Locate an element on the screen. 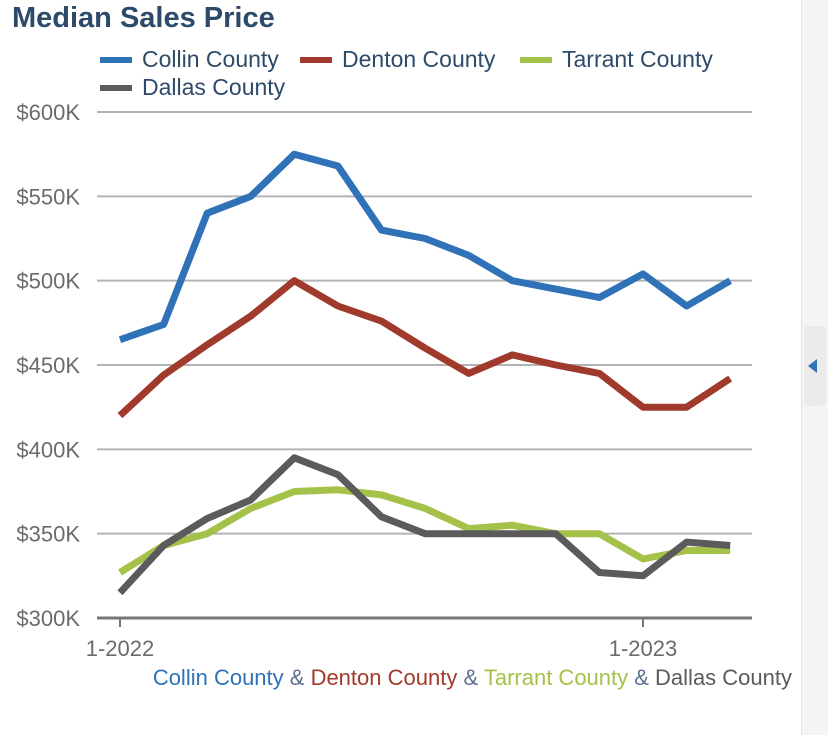 The width and height of the screenshot is (828, 735). legend-label: Denton County is located at coordinates (419, 59).